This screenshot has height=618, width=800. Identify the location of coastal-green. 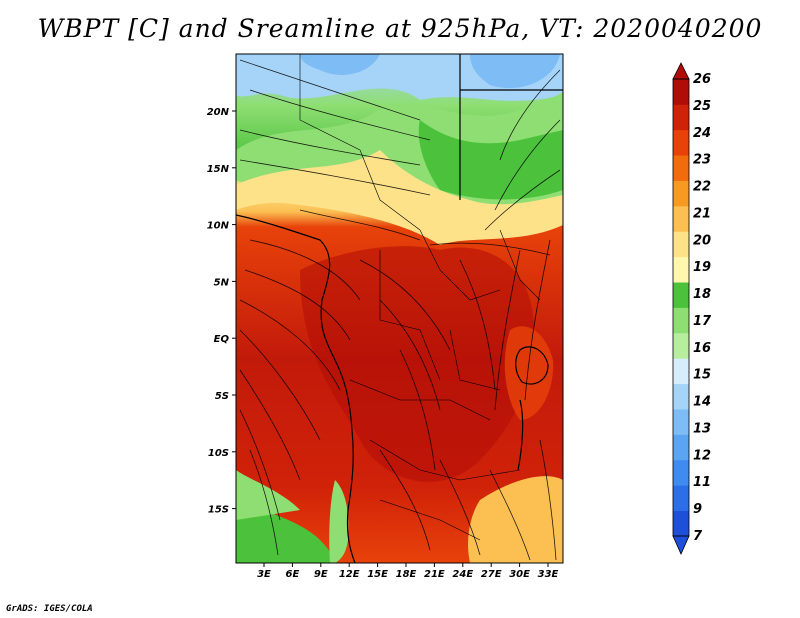
(339, 521).